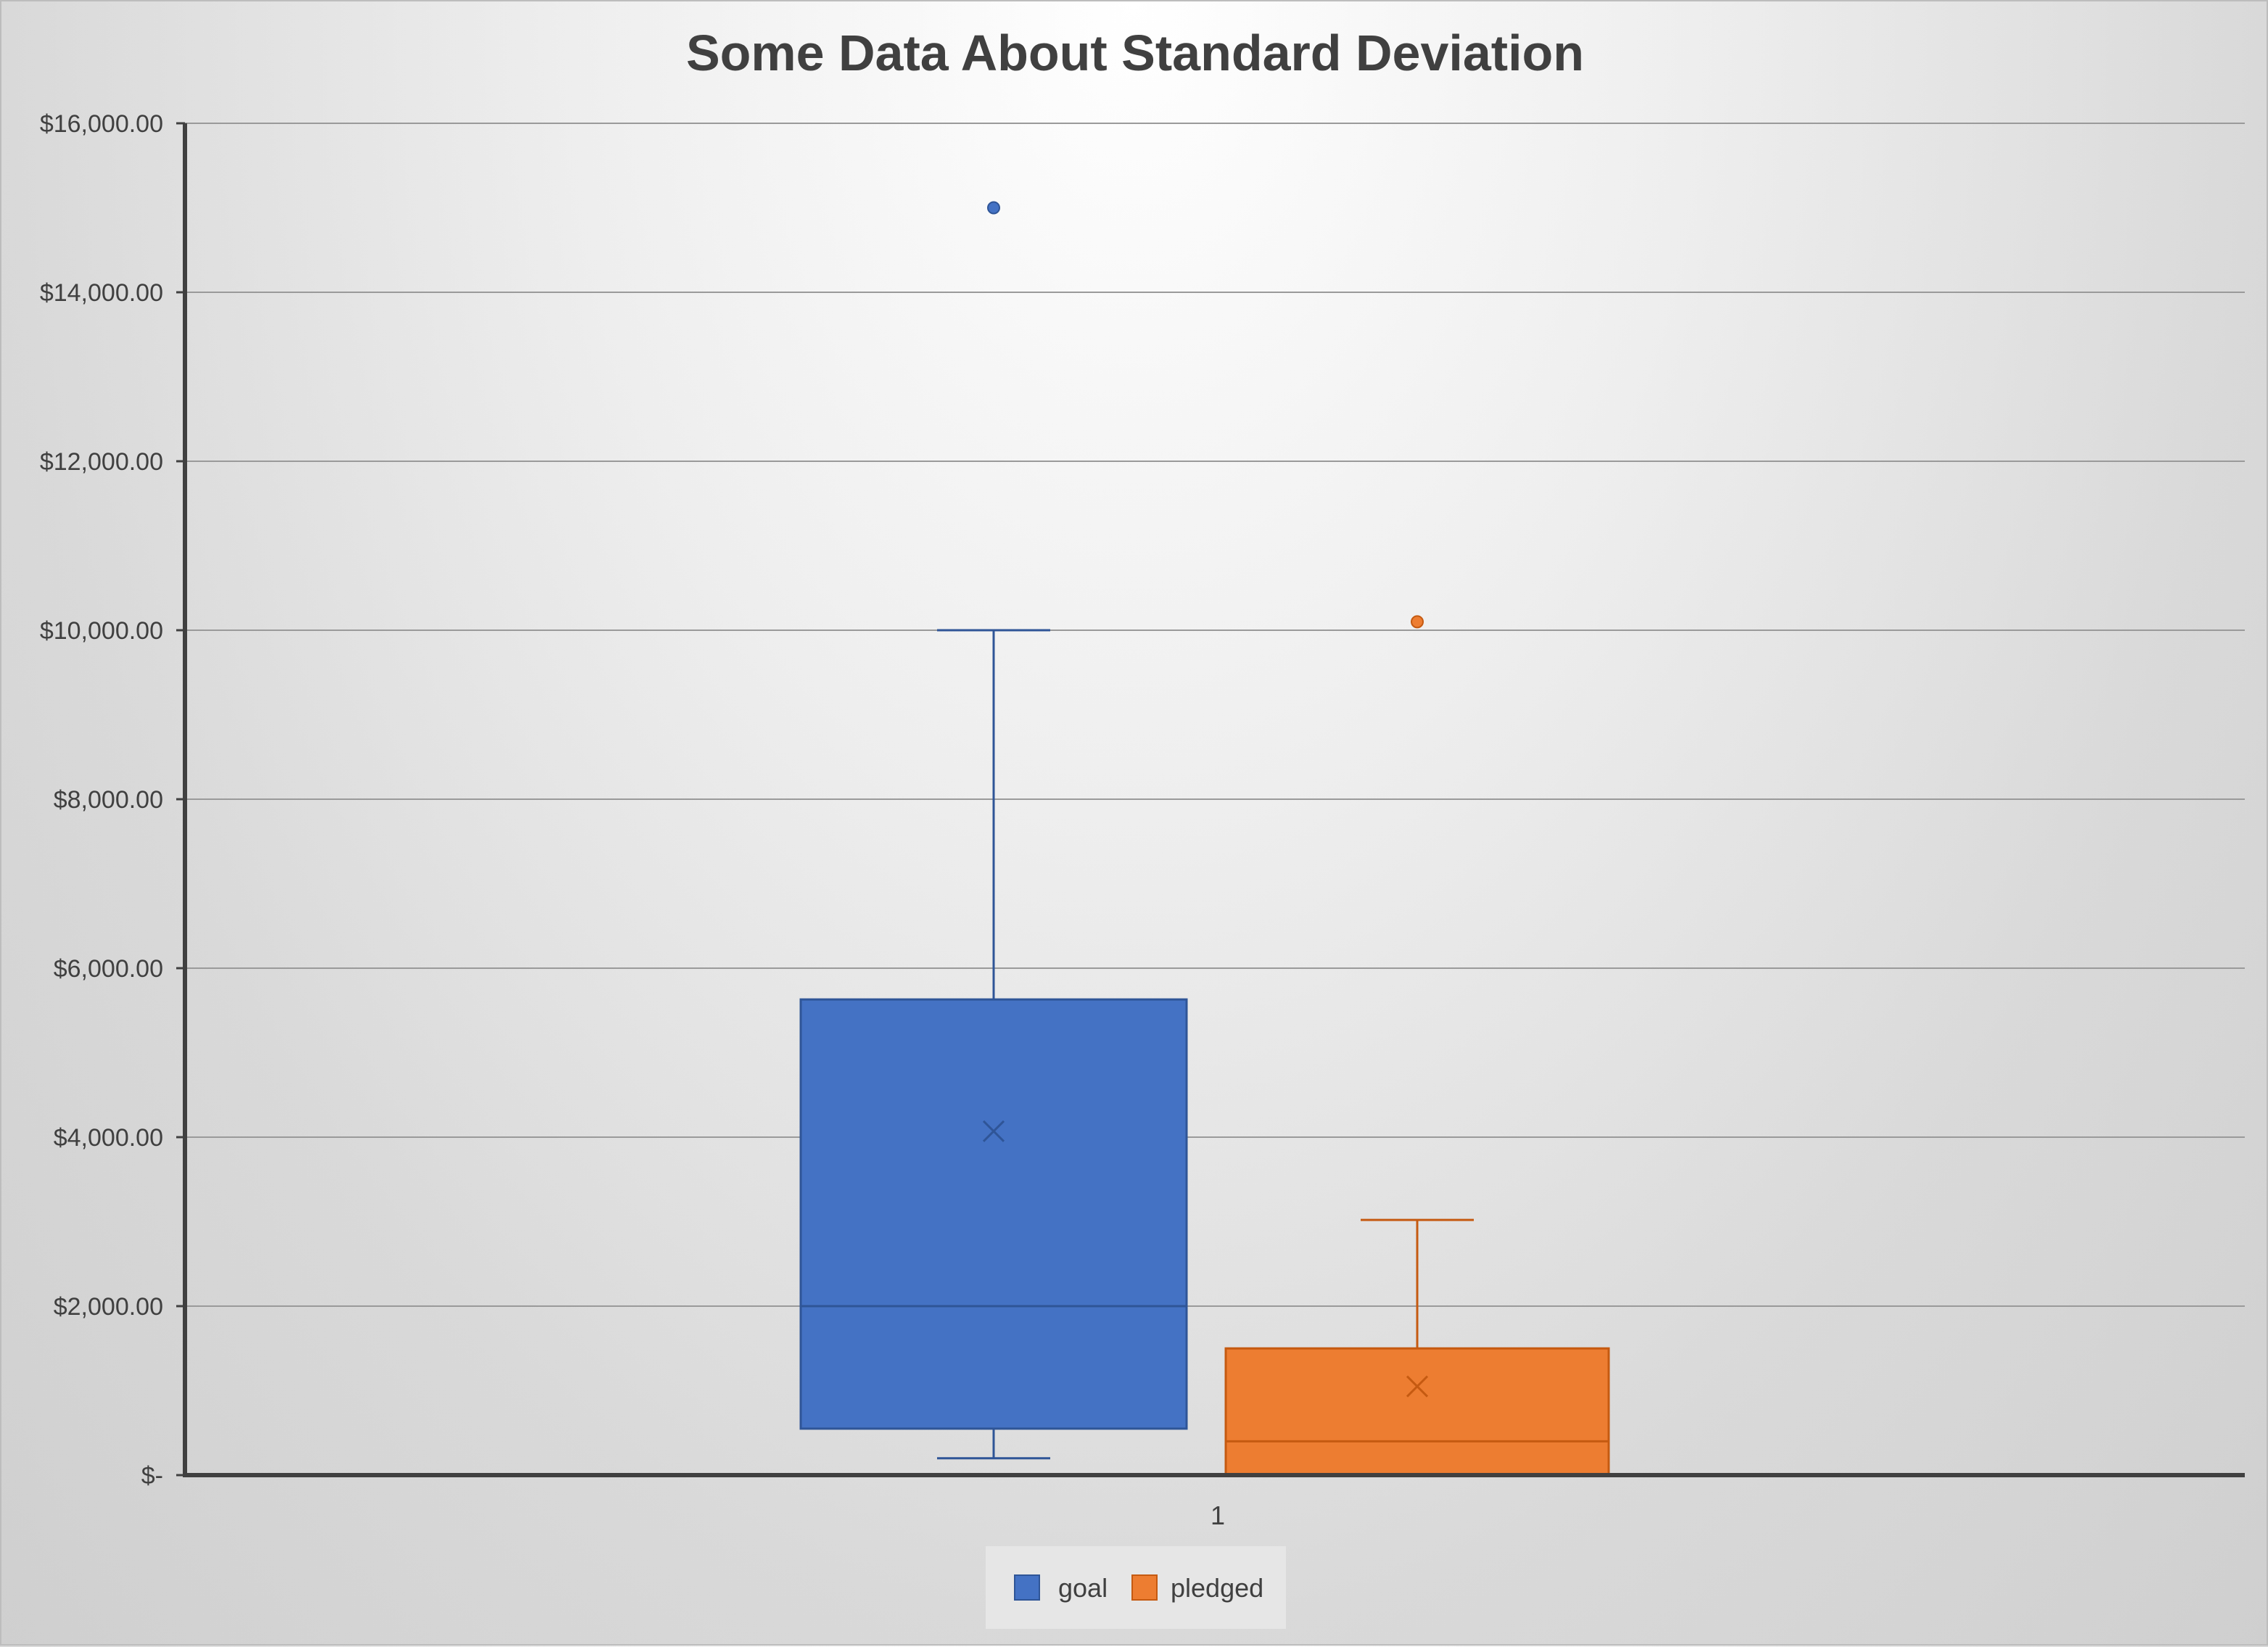  Describe the element at coordinates (109, 800) in the screenshot. I see `y-tick-label: $8,000.00` at that location.